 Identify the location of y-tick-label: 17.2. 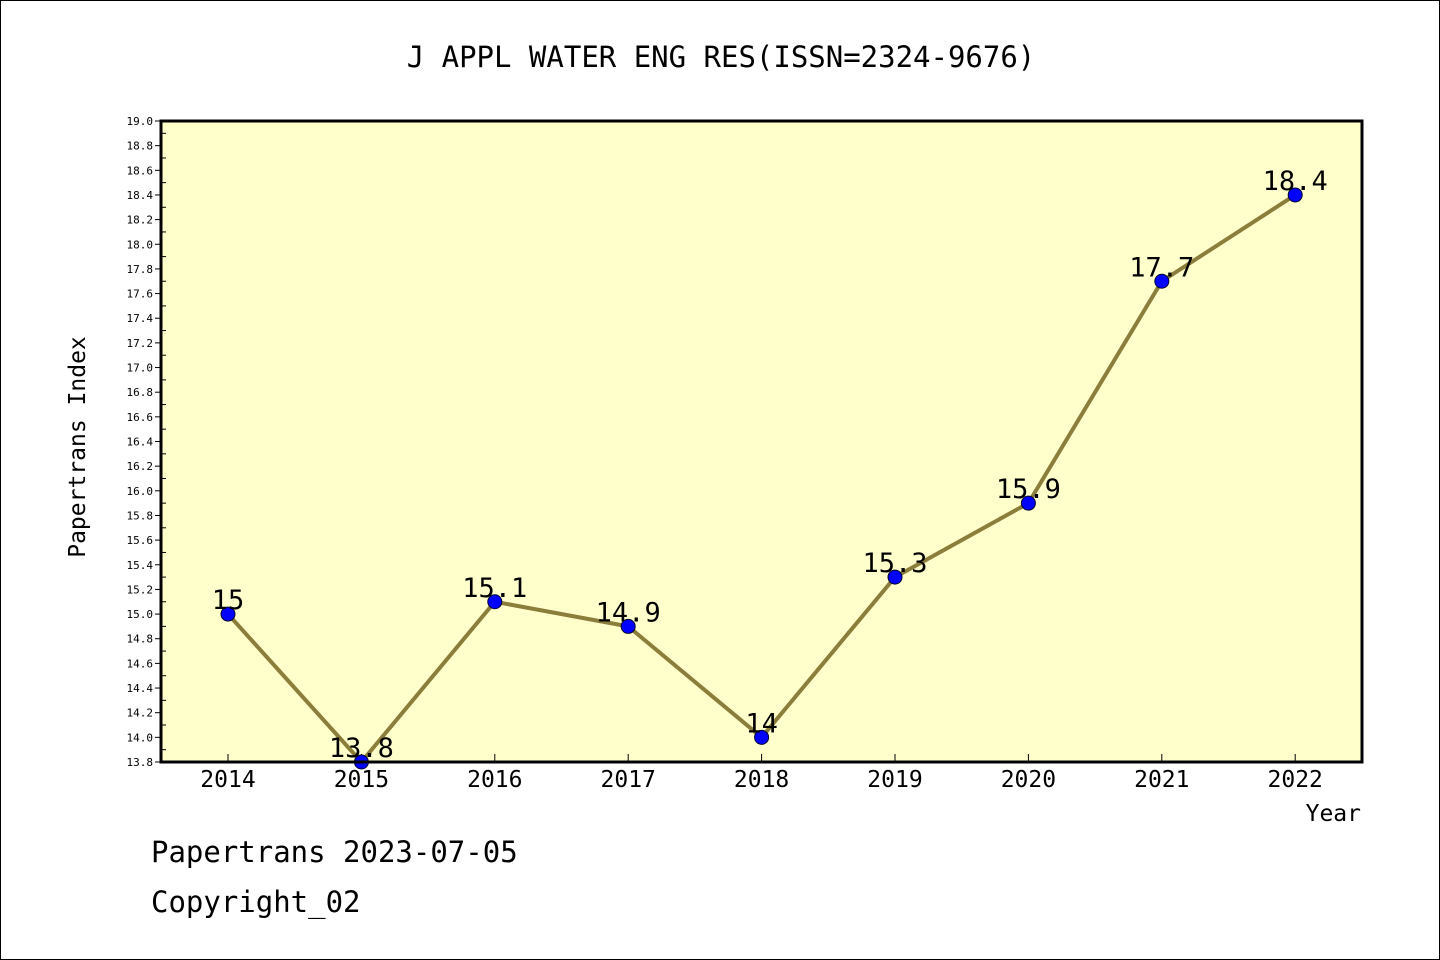
(140, 343).